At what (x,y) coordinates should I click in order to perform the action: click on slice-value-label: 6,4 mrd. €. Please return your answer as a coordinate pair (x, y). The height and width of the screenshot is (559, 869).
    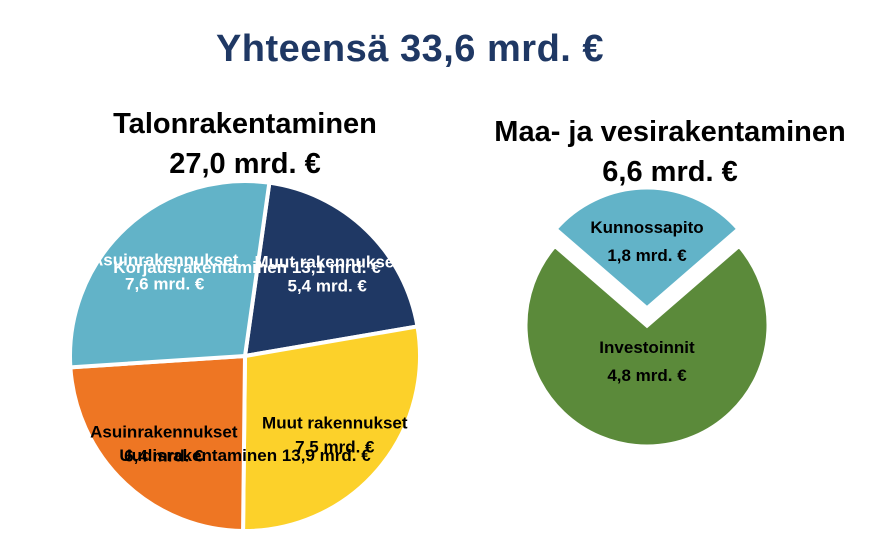
    Looking at the image, I should click on (164, 456).